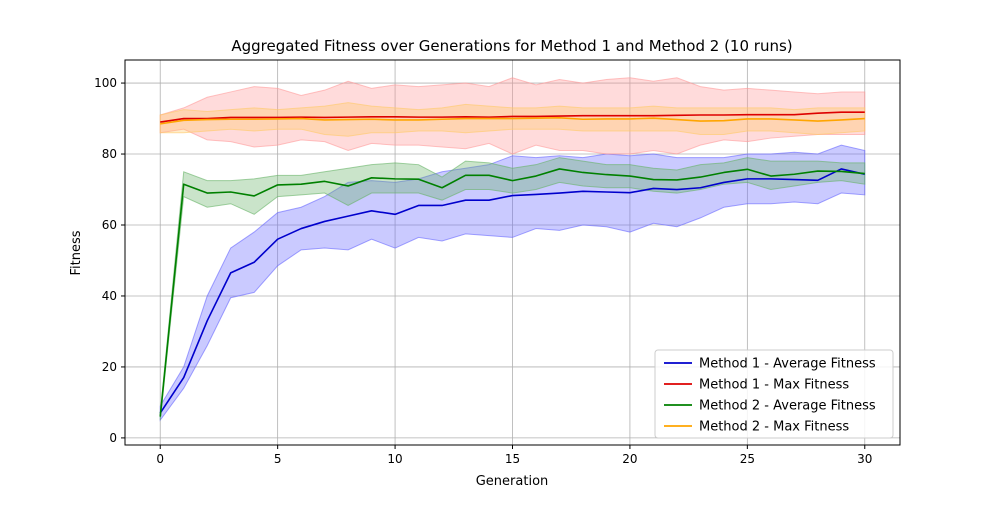  I want to click on band-method-2-max-fitness, so click(512, 119).